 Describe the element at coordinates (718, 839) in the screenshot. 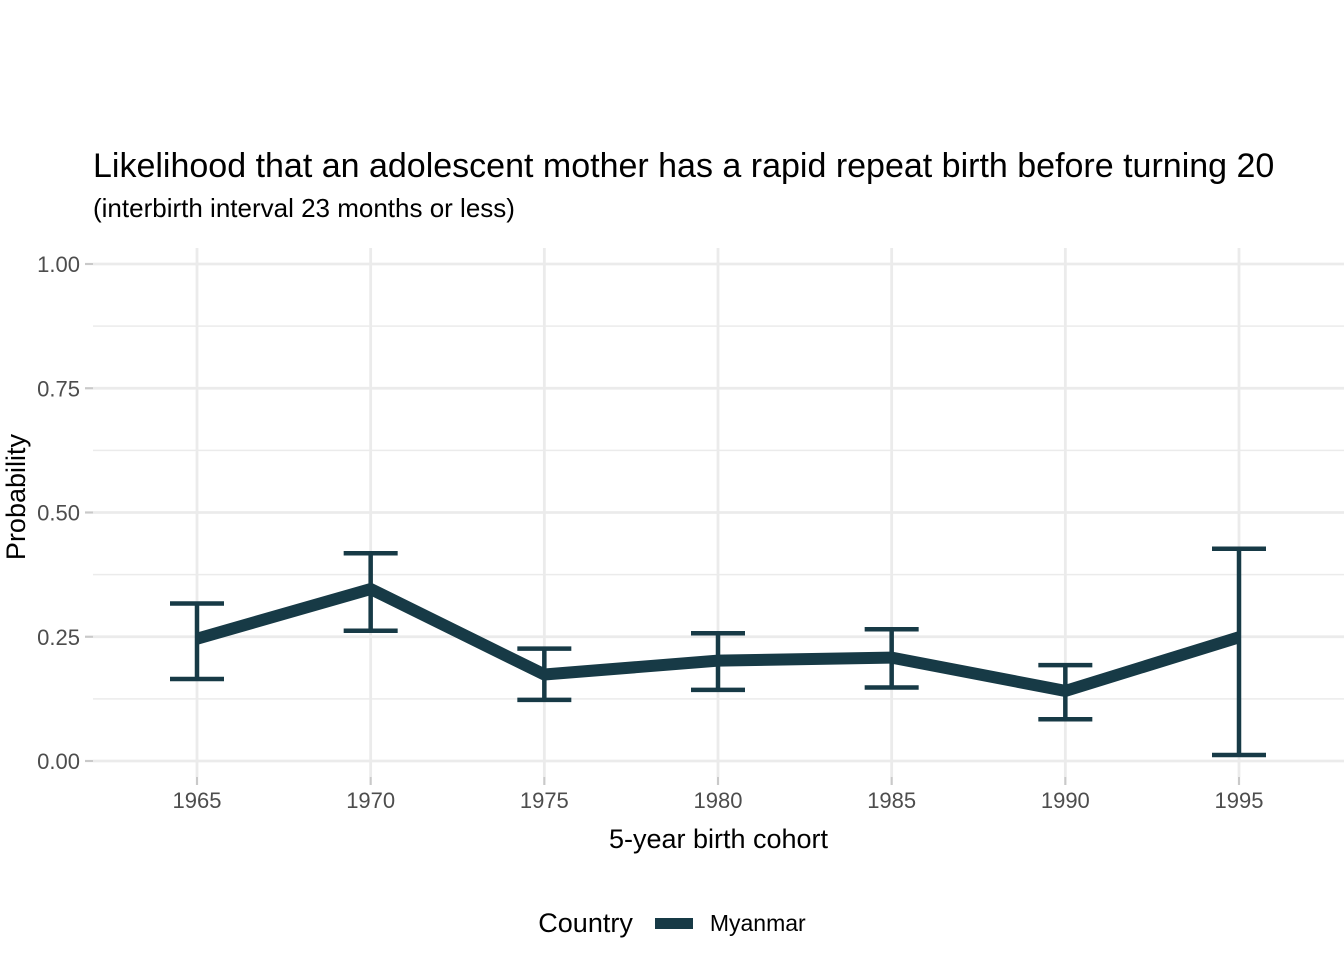

I see `x-axis-title: 5-year birth cohort` at that location.